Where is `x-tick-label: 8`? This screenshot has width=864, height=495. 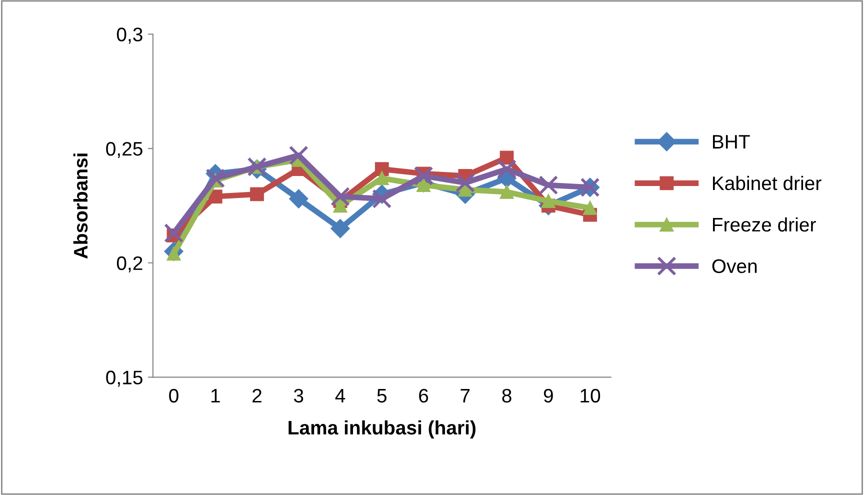 x-tick-label: 8 is located at coordinates (507, 395).